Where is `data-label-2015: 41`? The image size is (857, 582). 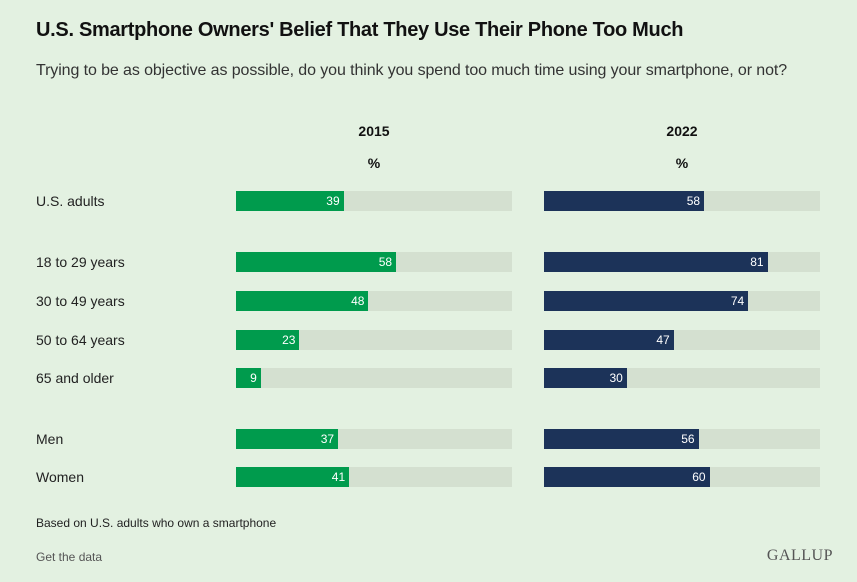
data-label-2015: 41 is located at coordinates (338, 477).